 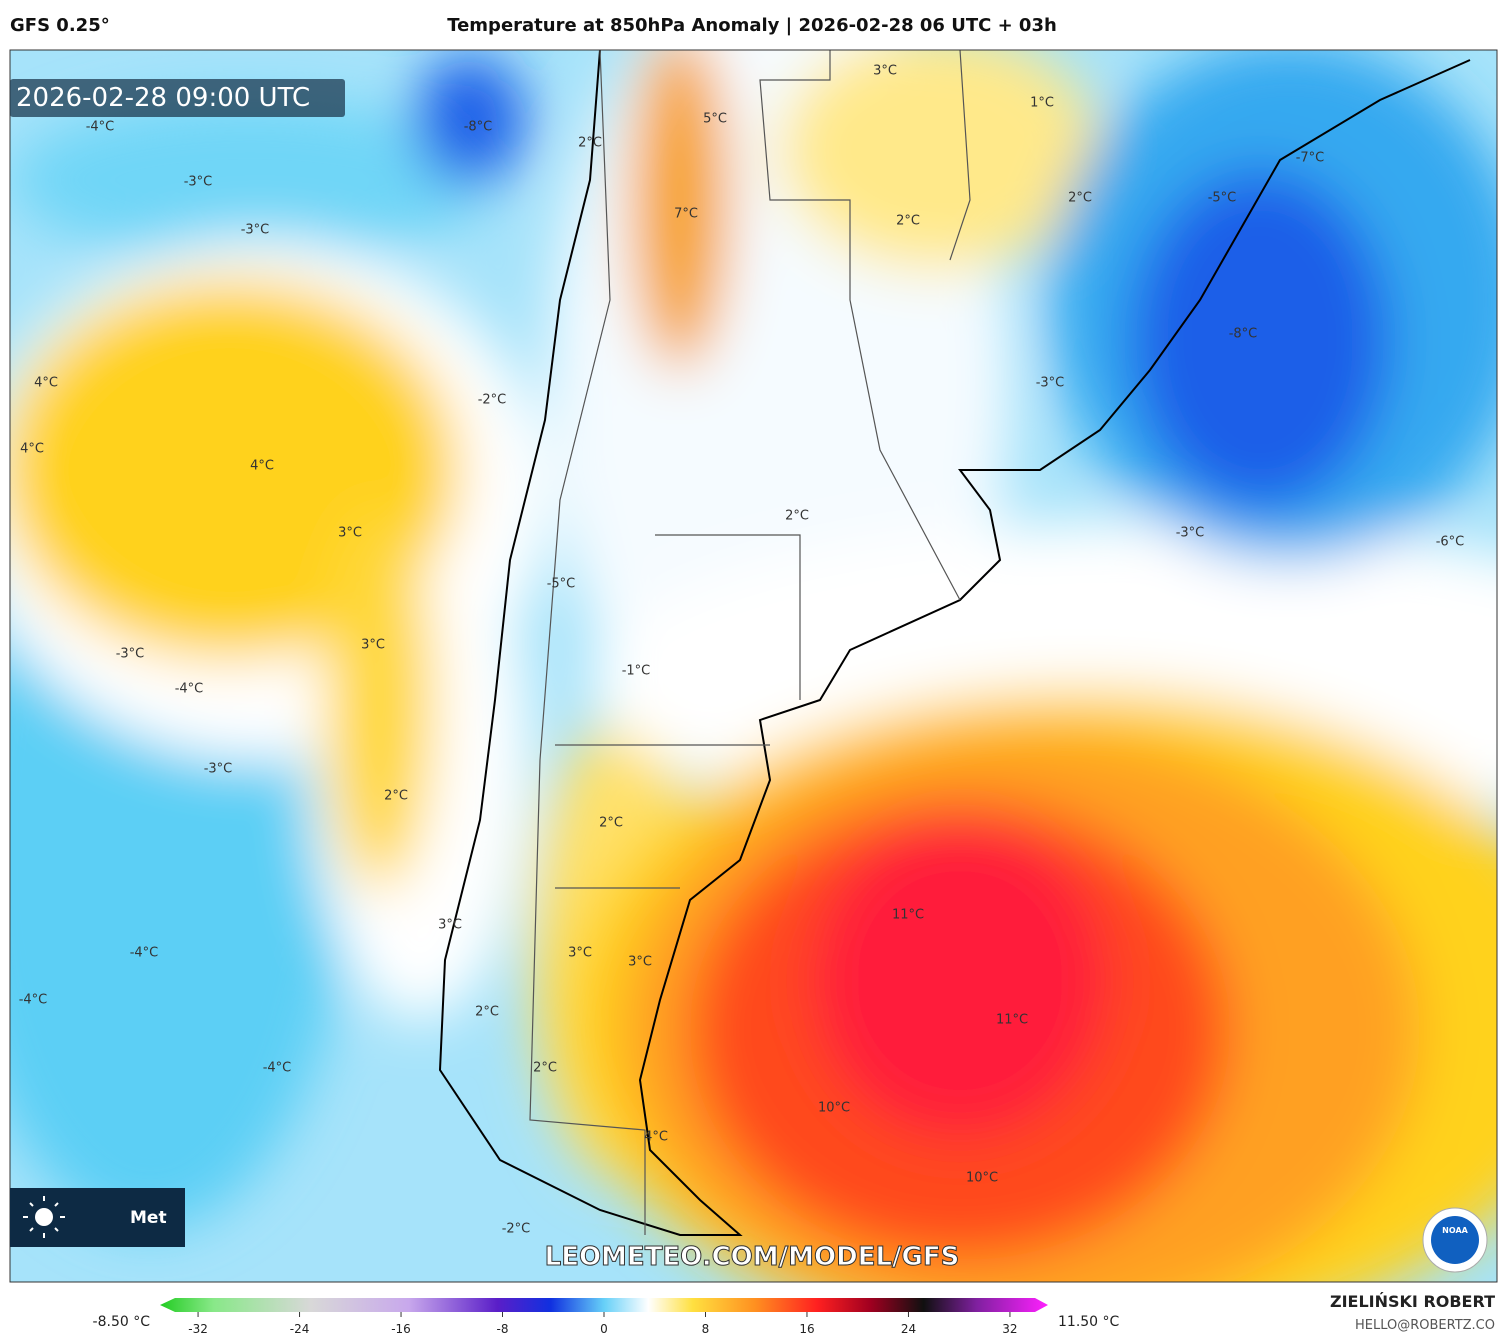 What do you see at coordinates (60, 25) in the screenshot?
I see `model-name: GFS 0.25°` at bounding box center [60, 25].